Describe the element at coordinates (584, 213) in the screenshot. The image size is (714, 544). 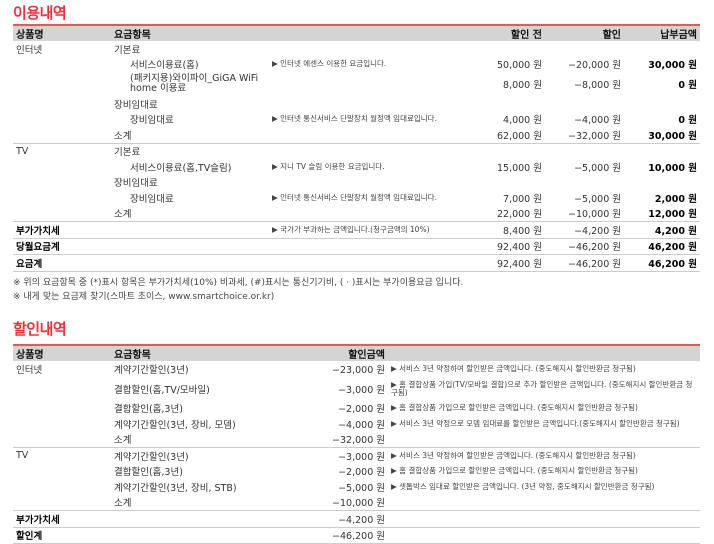
I see `discount-amount: −10,000 원` at that location.